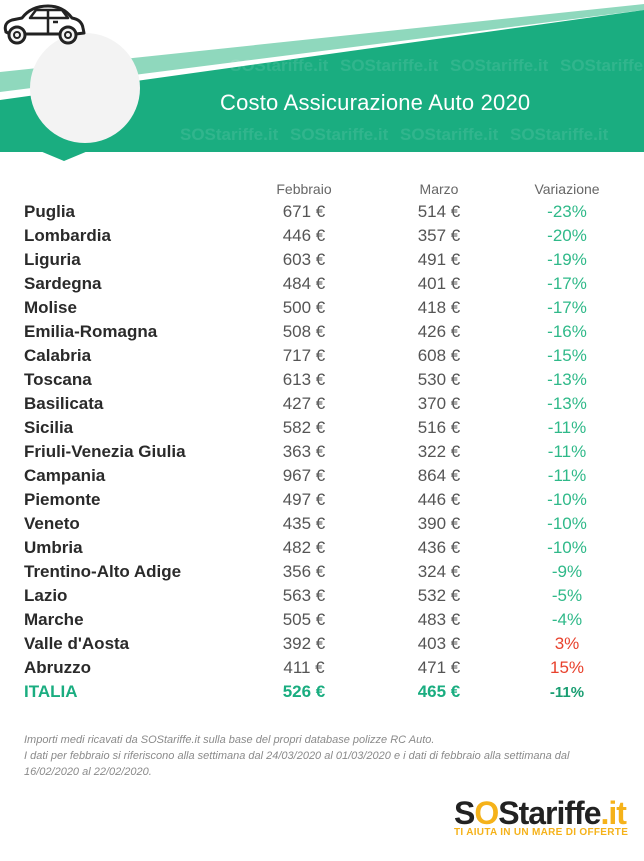  What do you see at coordinates (439, 379) in the screenshot?
I see `mar-value: 530 €` at bounding box center [439, 379].